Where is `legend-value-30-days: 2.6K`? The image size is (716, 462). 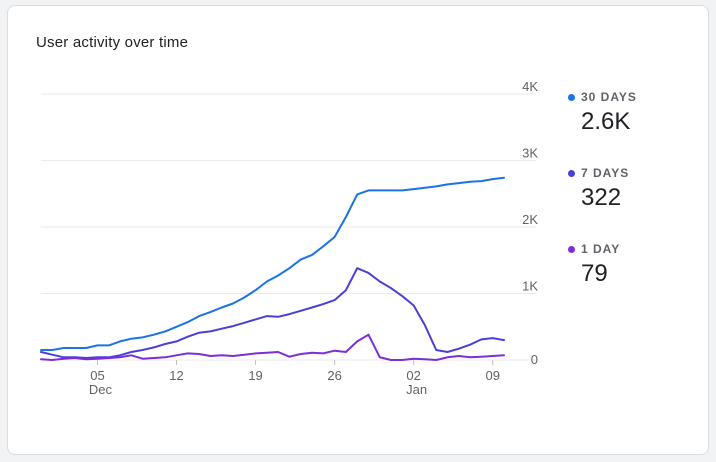
legend-value-30-days: 2.6K is located at coordinates (606, 121).